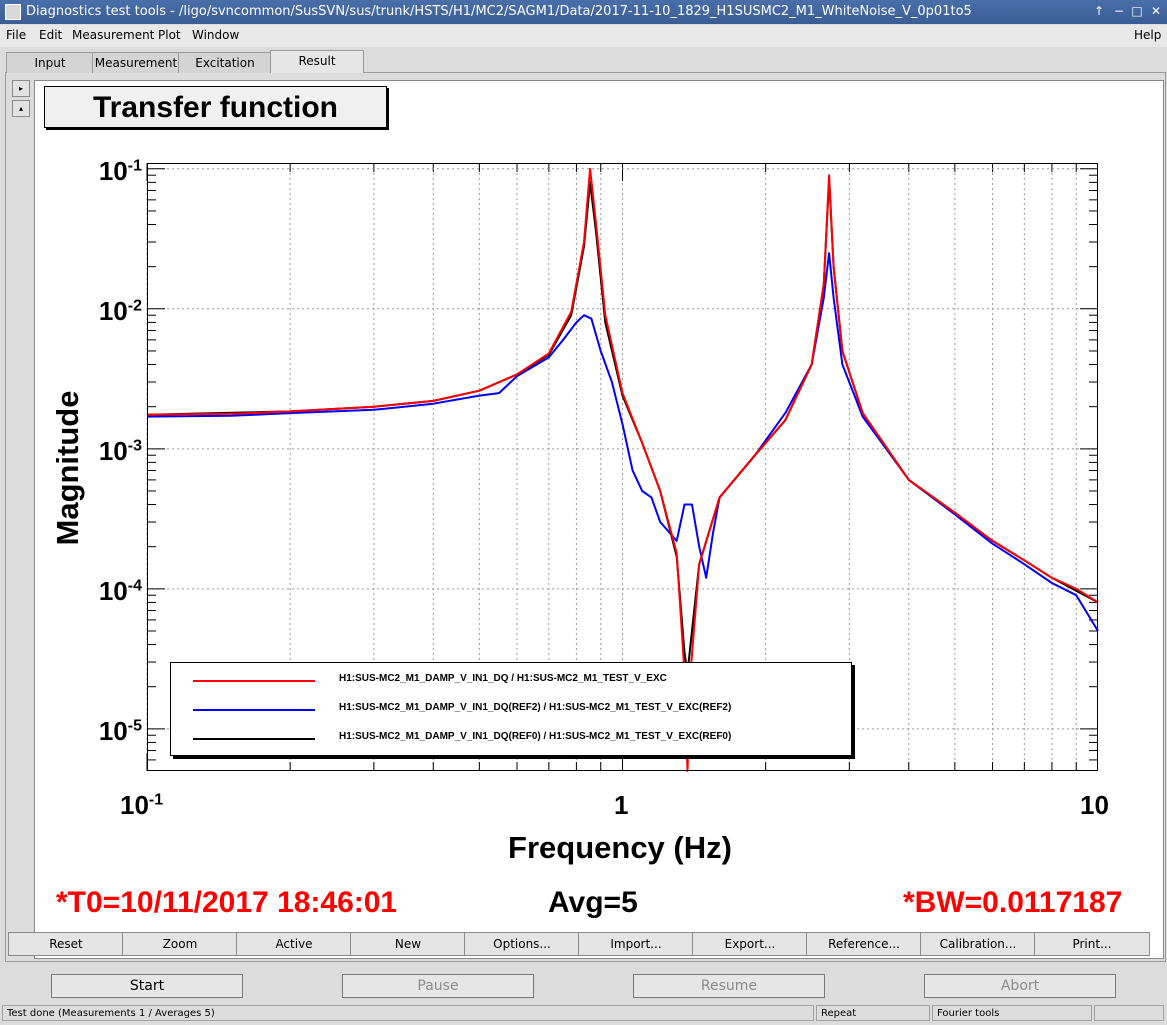 The height and width of the screenshot is (1025, 1167). What do you see at coordinates (50, 62) in the screenshot?
I see `tab-input: Input` at bounding box center [50, 62].